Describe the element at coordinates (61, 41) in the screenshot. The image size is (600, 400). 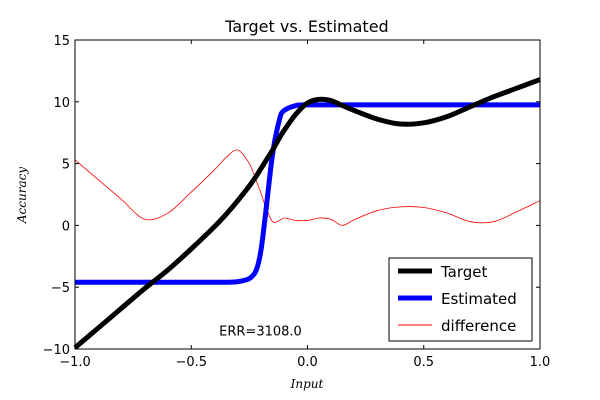
I see `y-tick-label: 15` at that location.